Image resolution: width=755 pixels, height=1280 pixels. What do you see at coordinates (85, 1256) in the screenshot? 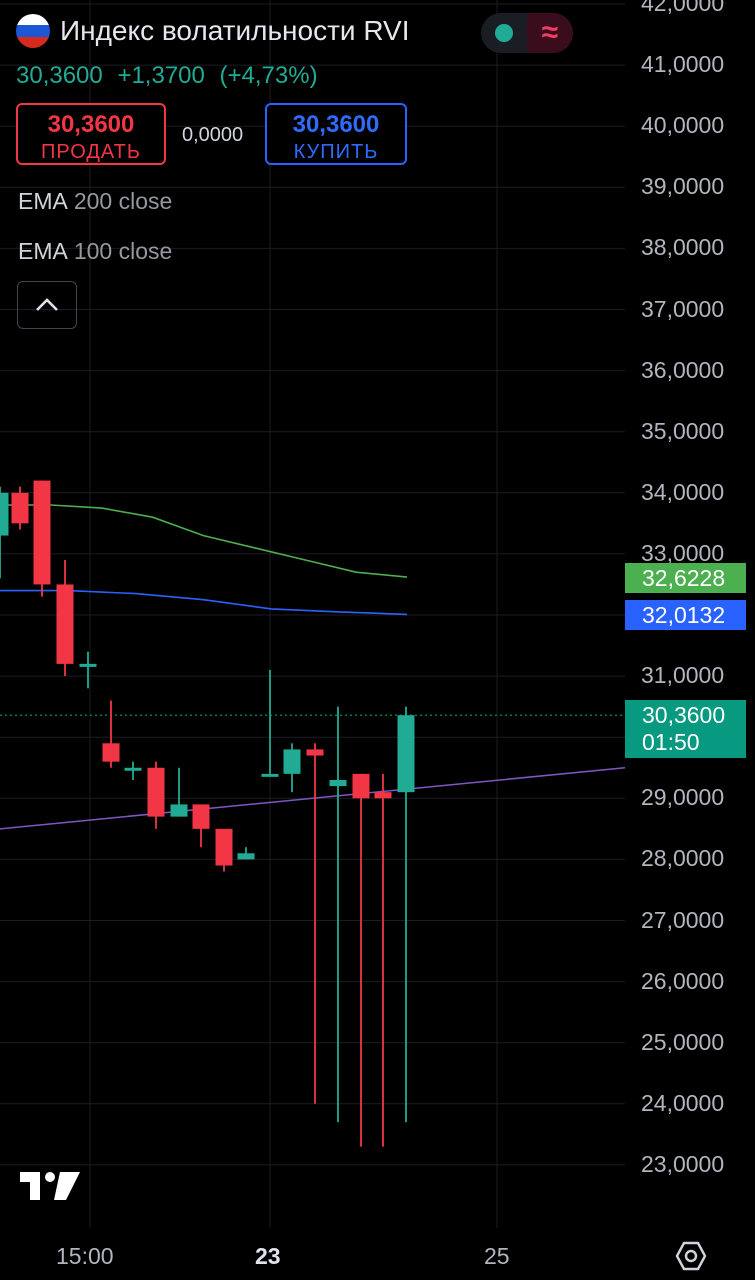
I see `time-label: 15:00` at bounding box center [85, 1256].